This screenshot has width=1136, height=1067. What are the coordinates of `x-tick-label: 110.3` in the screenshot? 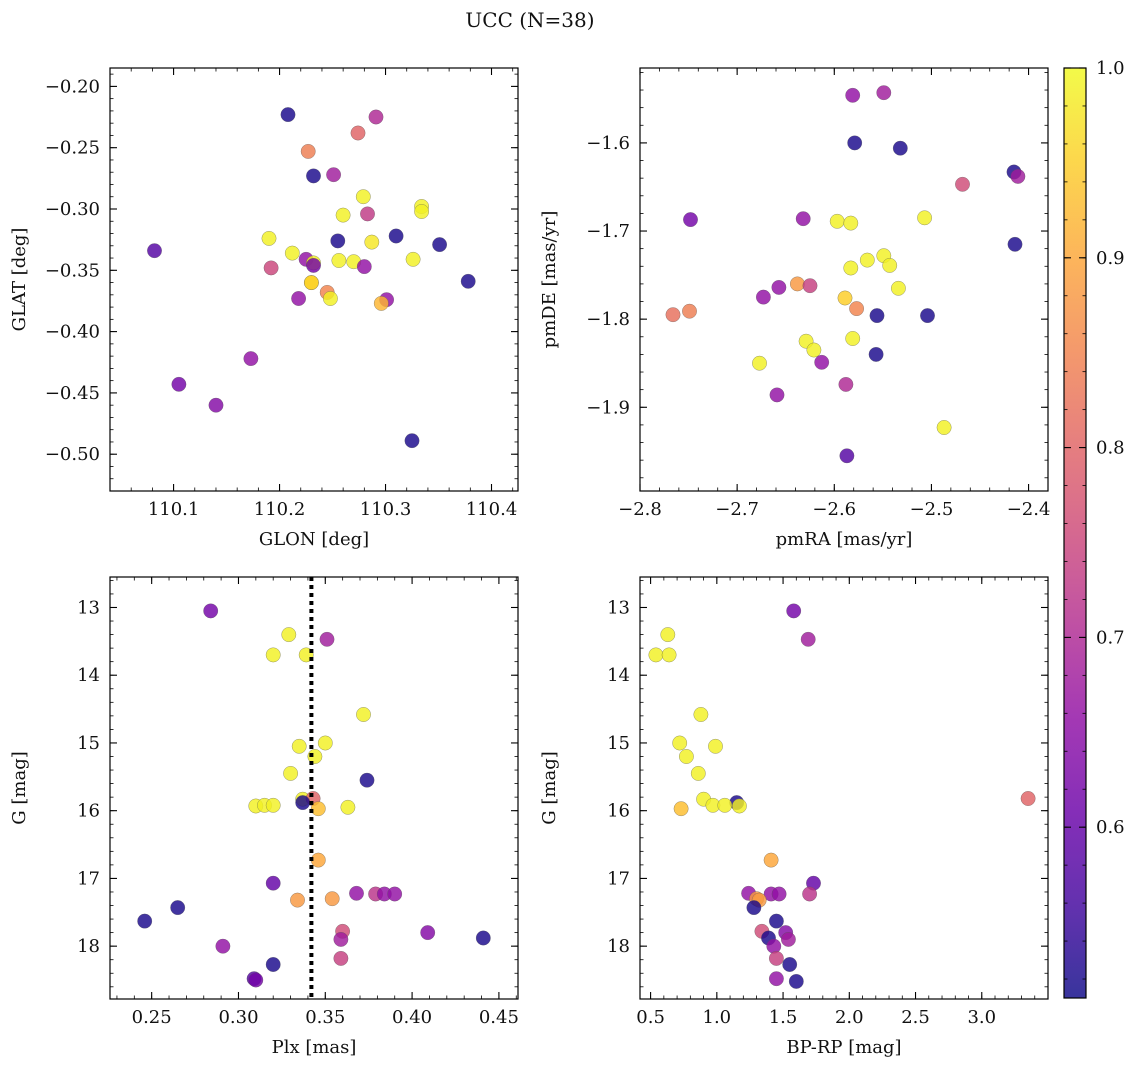 It's located at (386, 509).